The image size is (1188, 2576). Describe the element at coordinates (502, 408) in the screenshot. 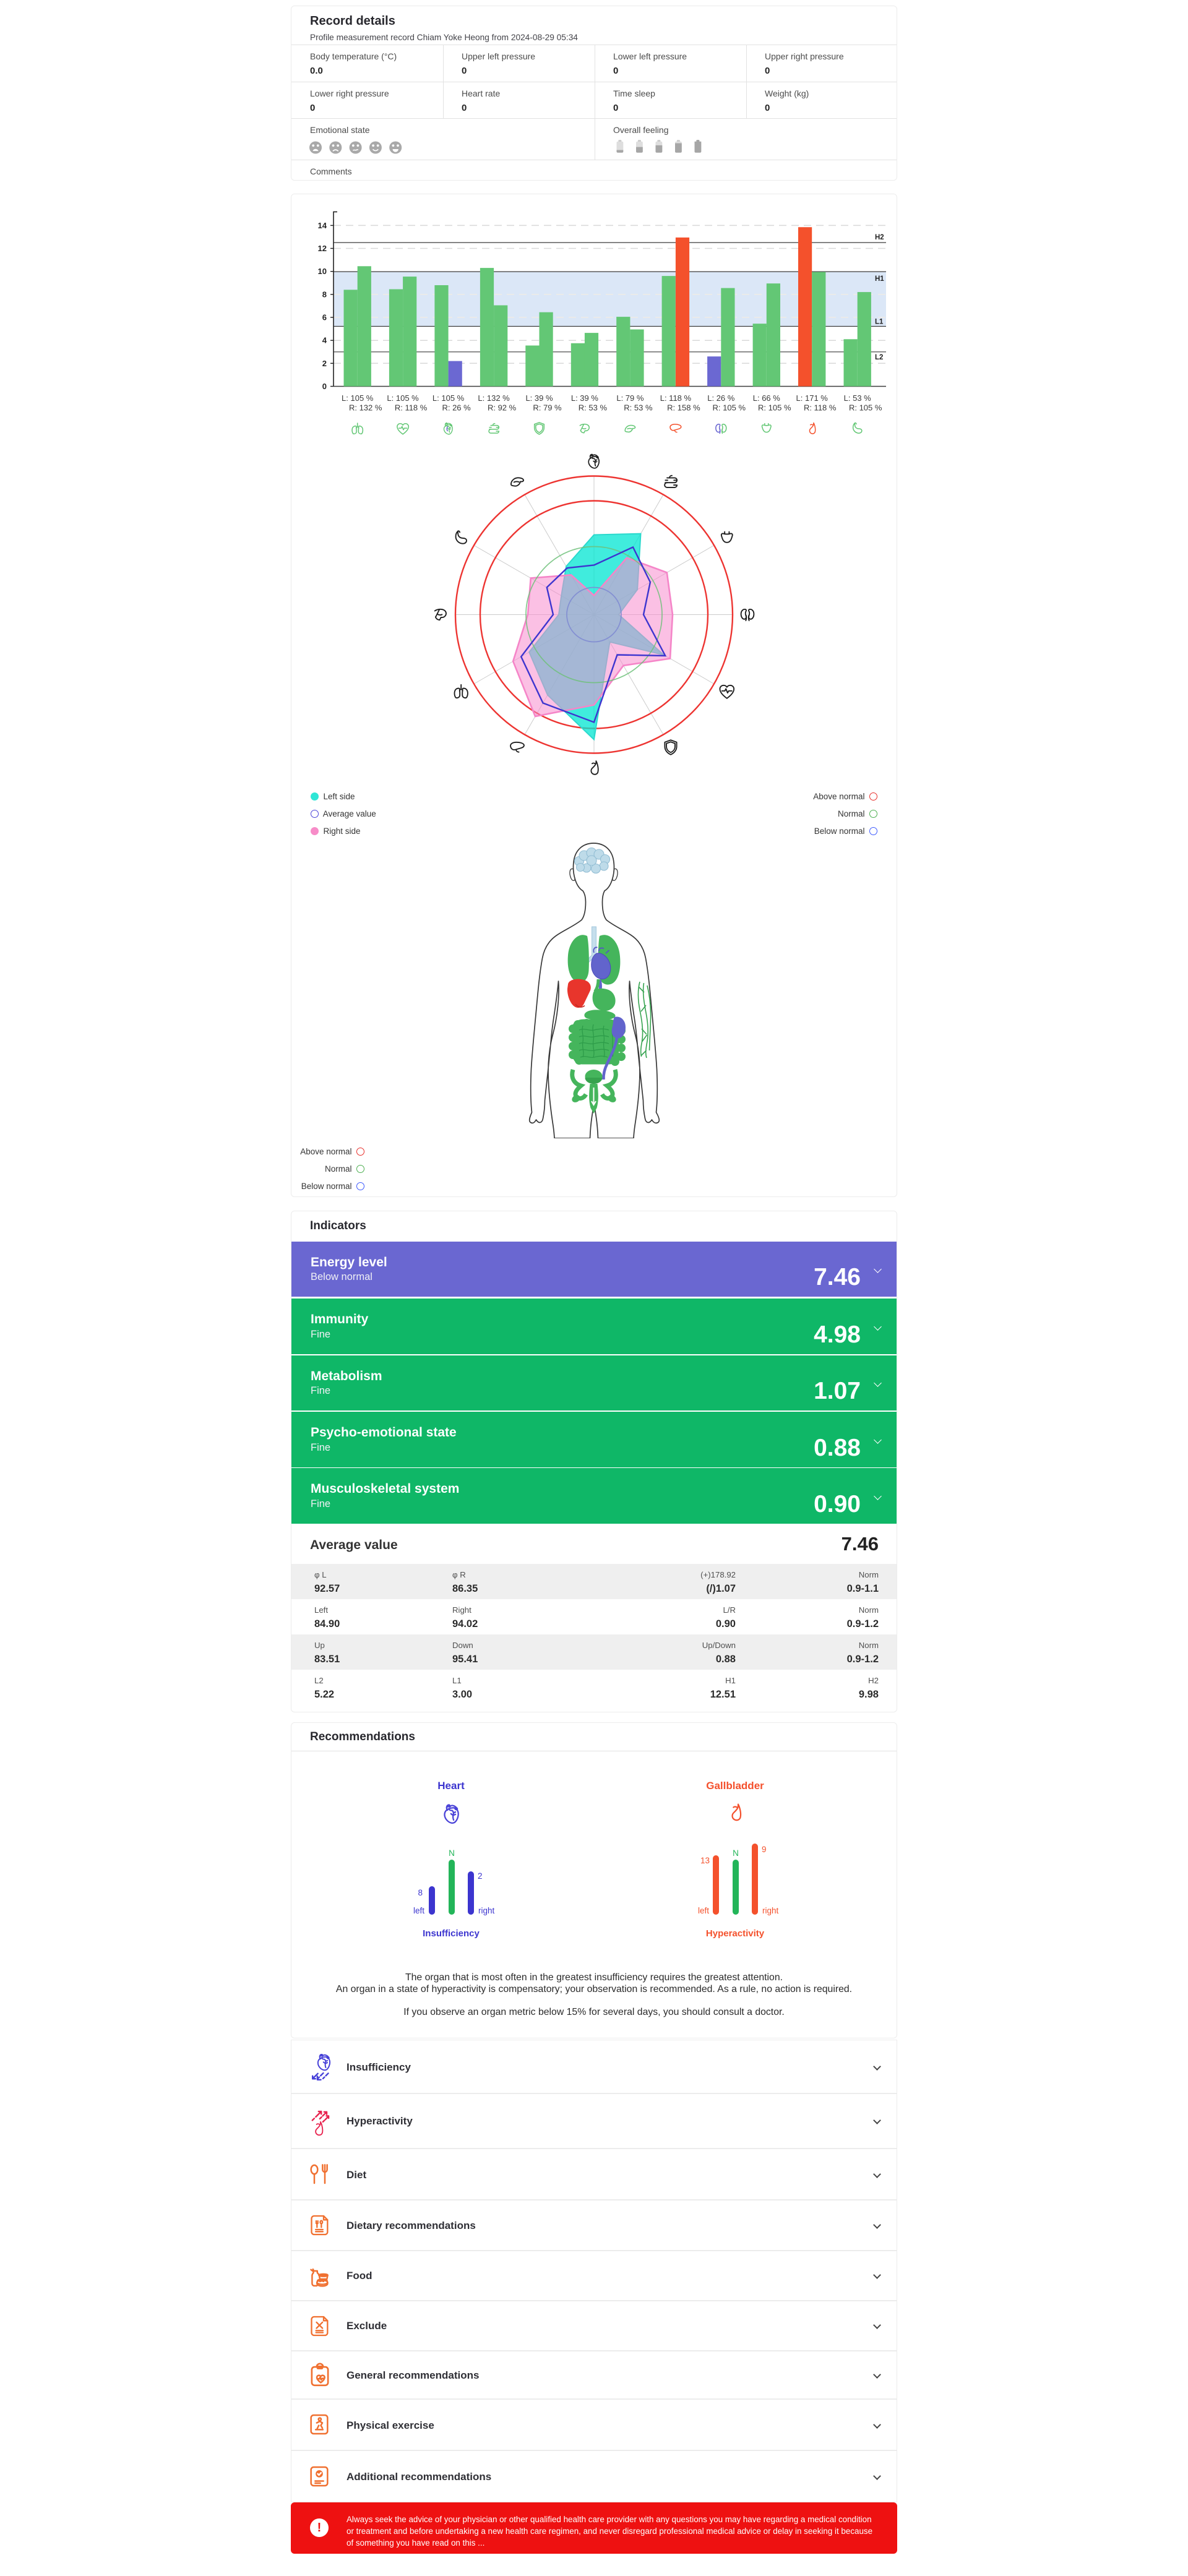

I see `svg-text: R: 92 %` at that location.